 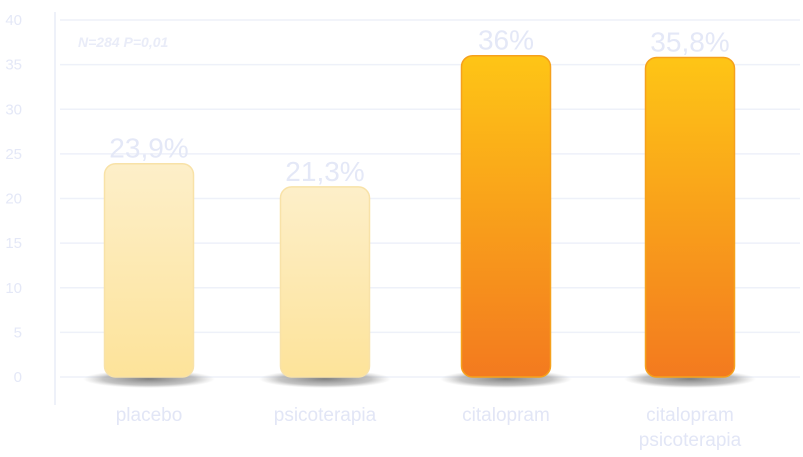 What do you see at coordinates (13, 109) in the screenshot?
I see `y-tick-label: 30` at bounding box center [13, 109].